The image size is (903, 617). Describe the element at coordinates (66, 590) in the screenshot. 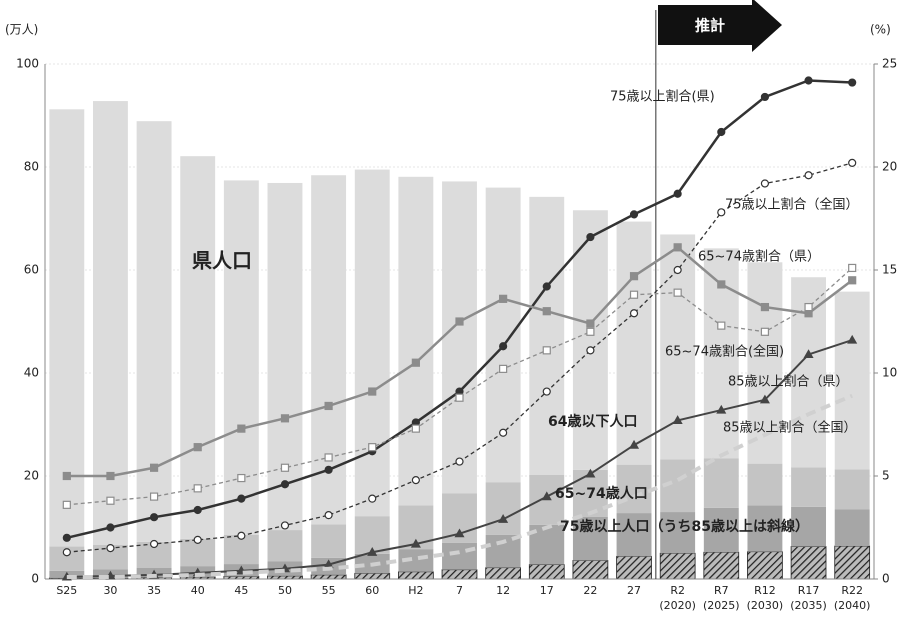

I see `x-tick-label: S25` at that location.